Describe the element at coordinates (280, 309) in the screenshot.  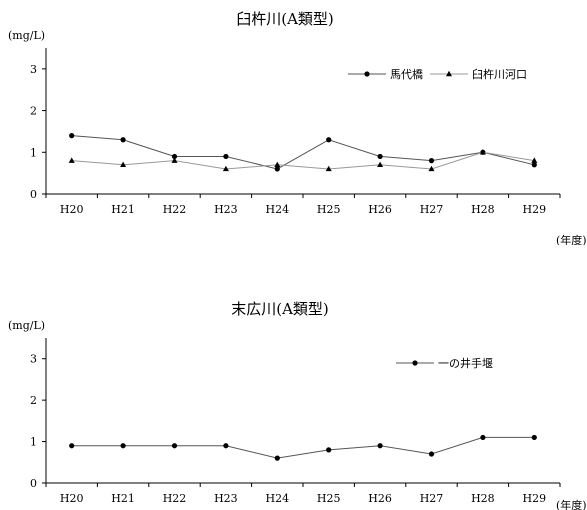
I see `chart-title: 末広川(A類型)` at that location.